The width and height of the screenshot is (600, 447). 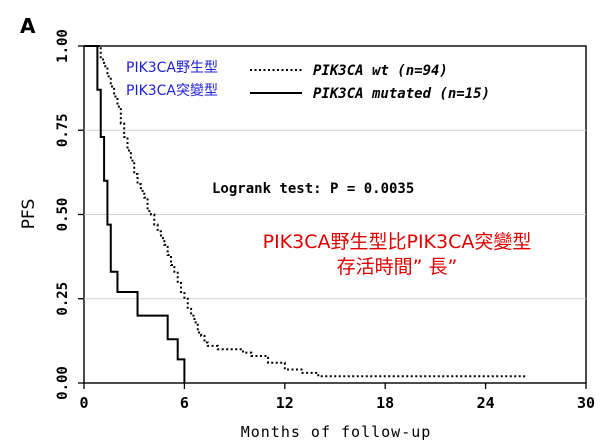 What do you see at coordinates (385, 403) in the screenshot?
I see `x-tick-label: 18` at bounding box center [385, 403].